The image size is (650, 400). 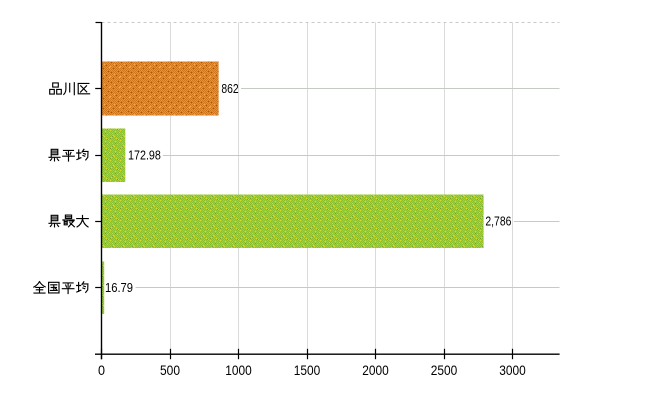 What do you see at coordinates (307, 370) in the screenshot?
I see `svg-text: 1500` at bounding box center [307, 370].